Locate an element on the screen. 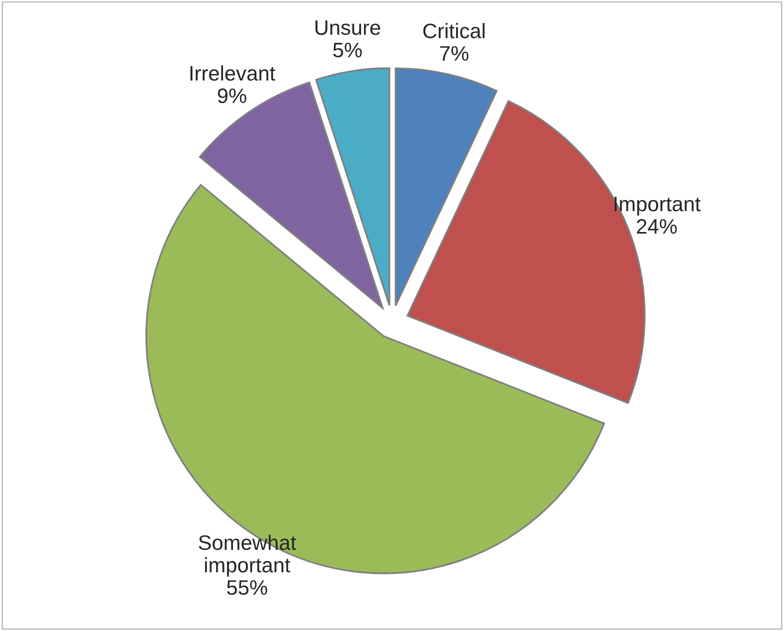  data-label: 55% is located at coordinates (247, 587).